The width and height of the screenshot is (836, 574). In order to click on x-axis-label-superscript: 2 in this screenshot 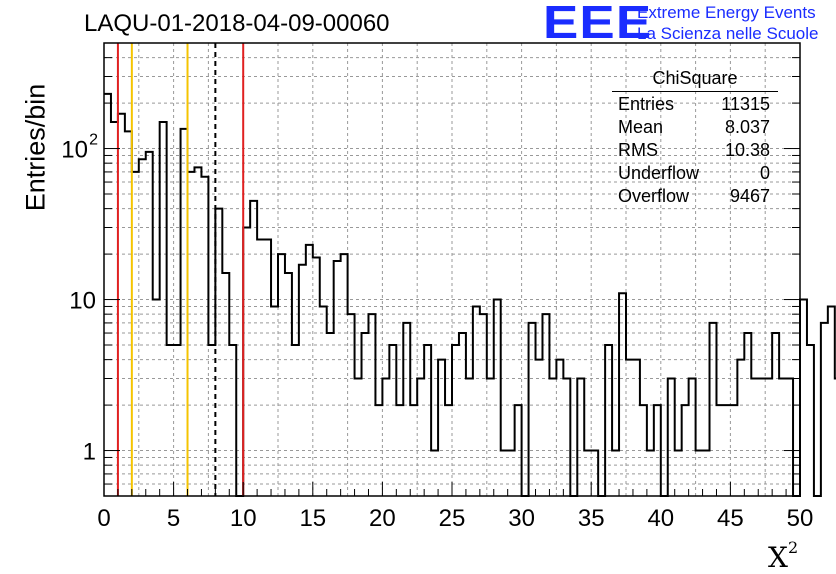, I will do `click(793, 547)`.